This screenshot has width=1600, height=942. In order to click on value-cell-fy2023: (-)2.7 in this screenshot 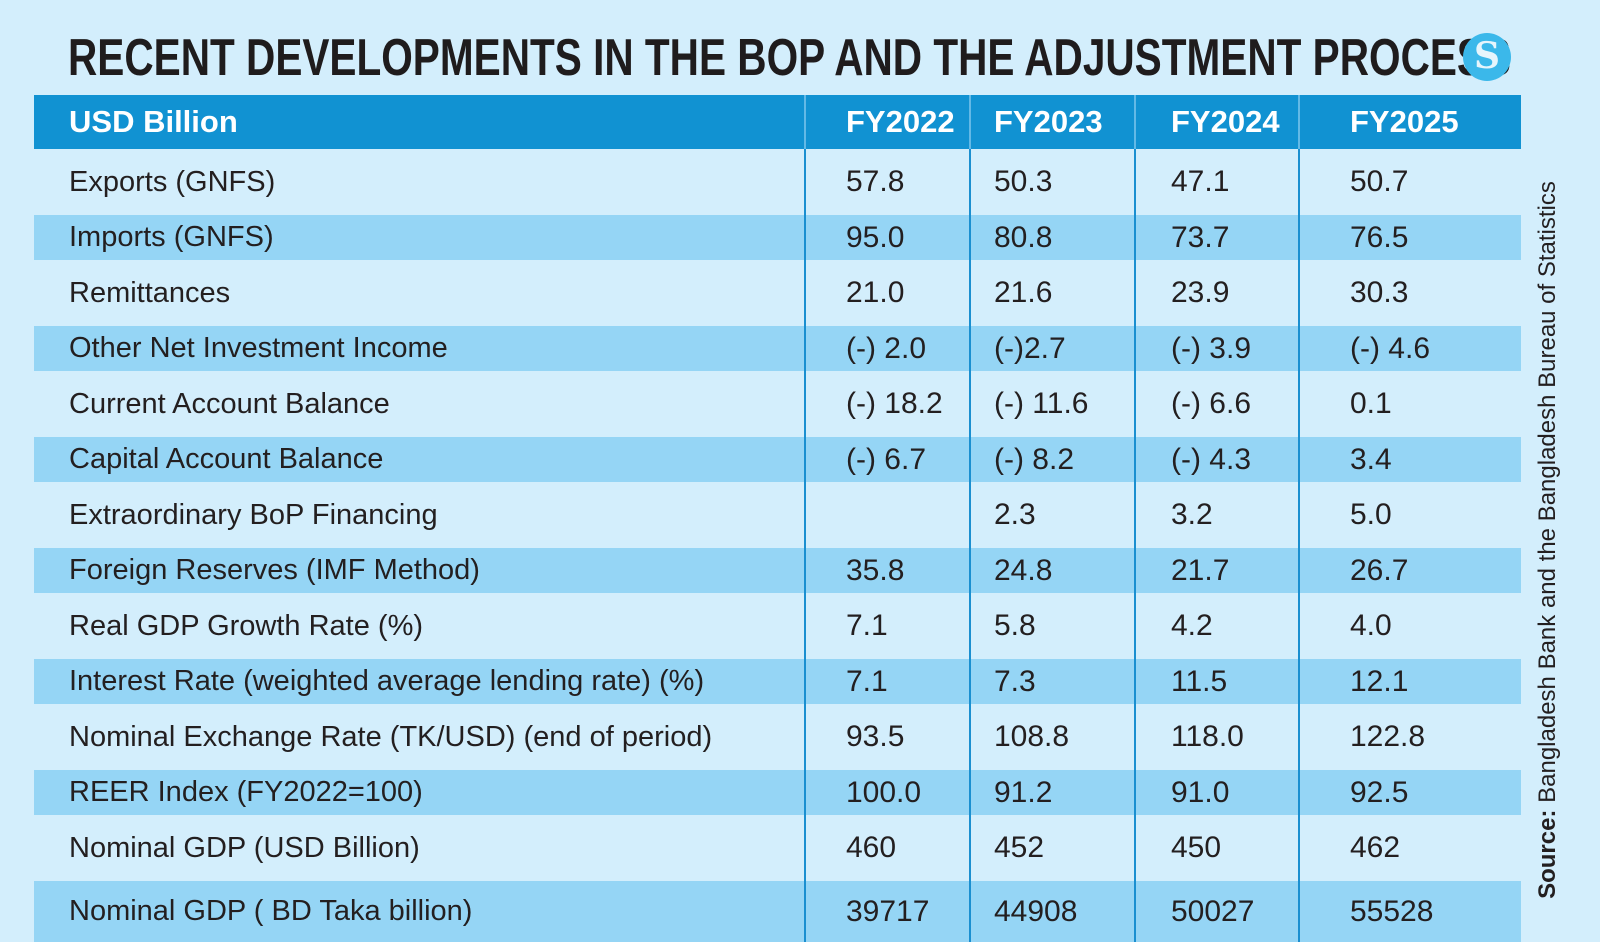, I will do `click(1030, 348)`.